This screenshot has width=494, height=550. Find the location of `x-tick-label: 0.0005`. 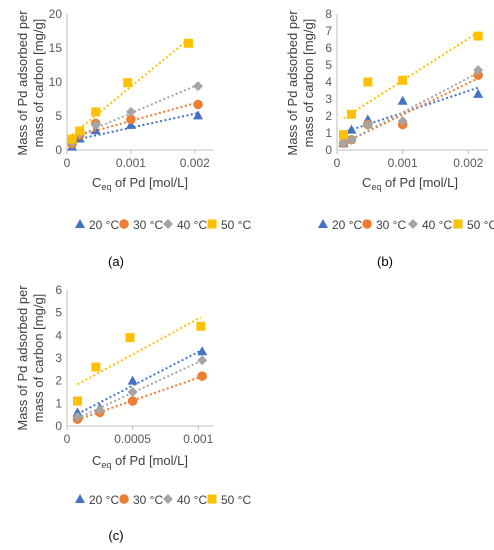

x-tick-label: 0.0005 is located at coordinates (132, 439).